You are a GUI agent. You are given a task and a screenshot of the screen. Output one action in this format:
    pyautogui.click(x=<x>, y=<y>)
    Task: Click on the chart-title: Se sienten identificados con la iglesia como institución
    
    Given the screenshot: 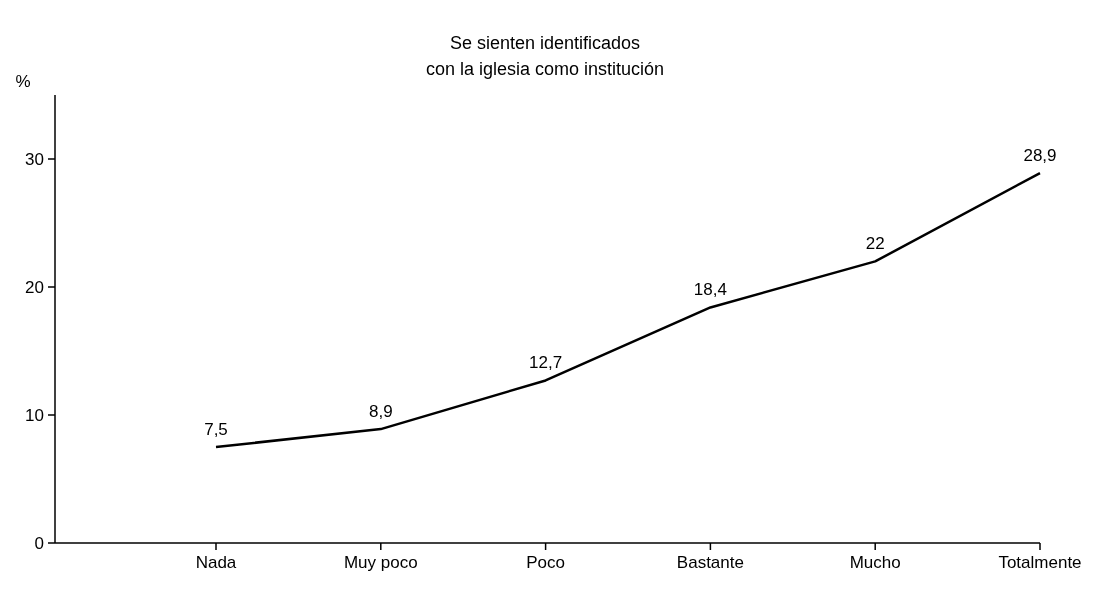 What is the action you would take?
    pyautogui.click(x=545, y=56)
    